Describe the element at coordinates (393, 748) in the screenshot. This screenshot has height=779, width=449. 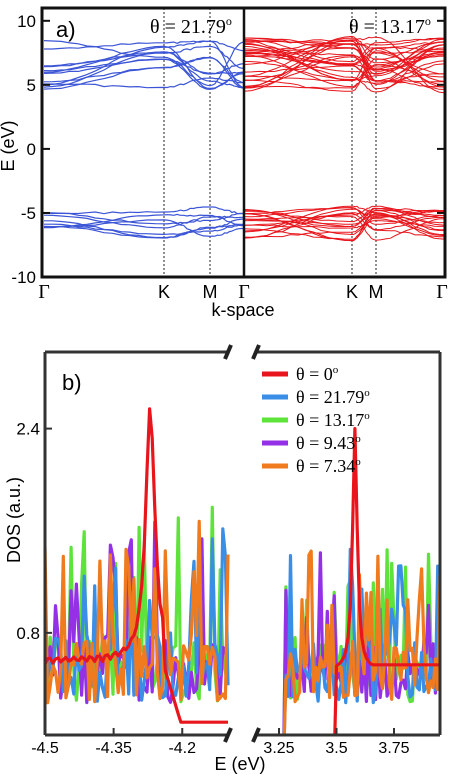
I see `x-tick-label: 3.75` at that location.